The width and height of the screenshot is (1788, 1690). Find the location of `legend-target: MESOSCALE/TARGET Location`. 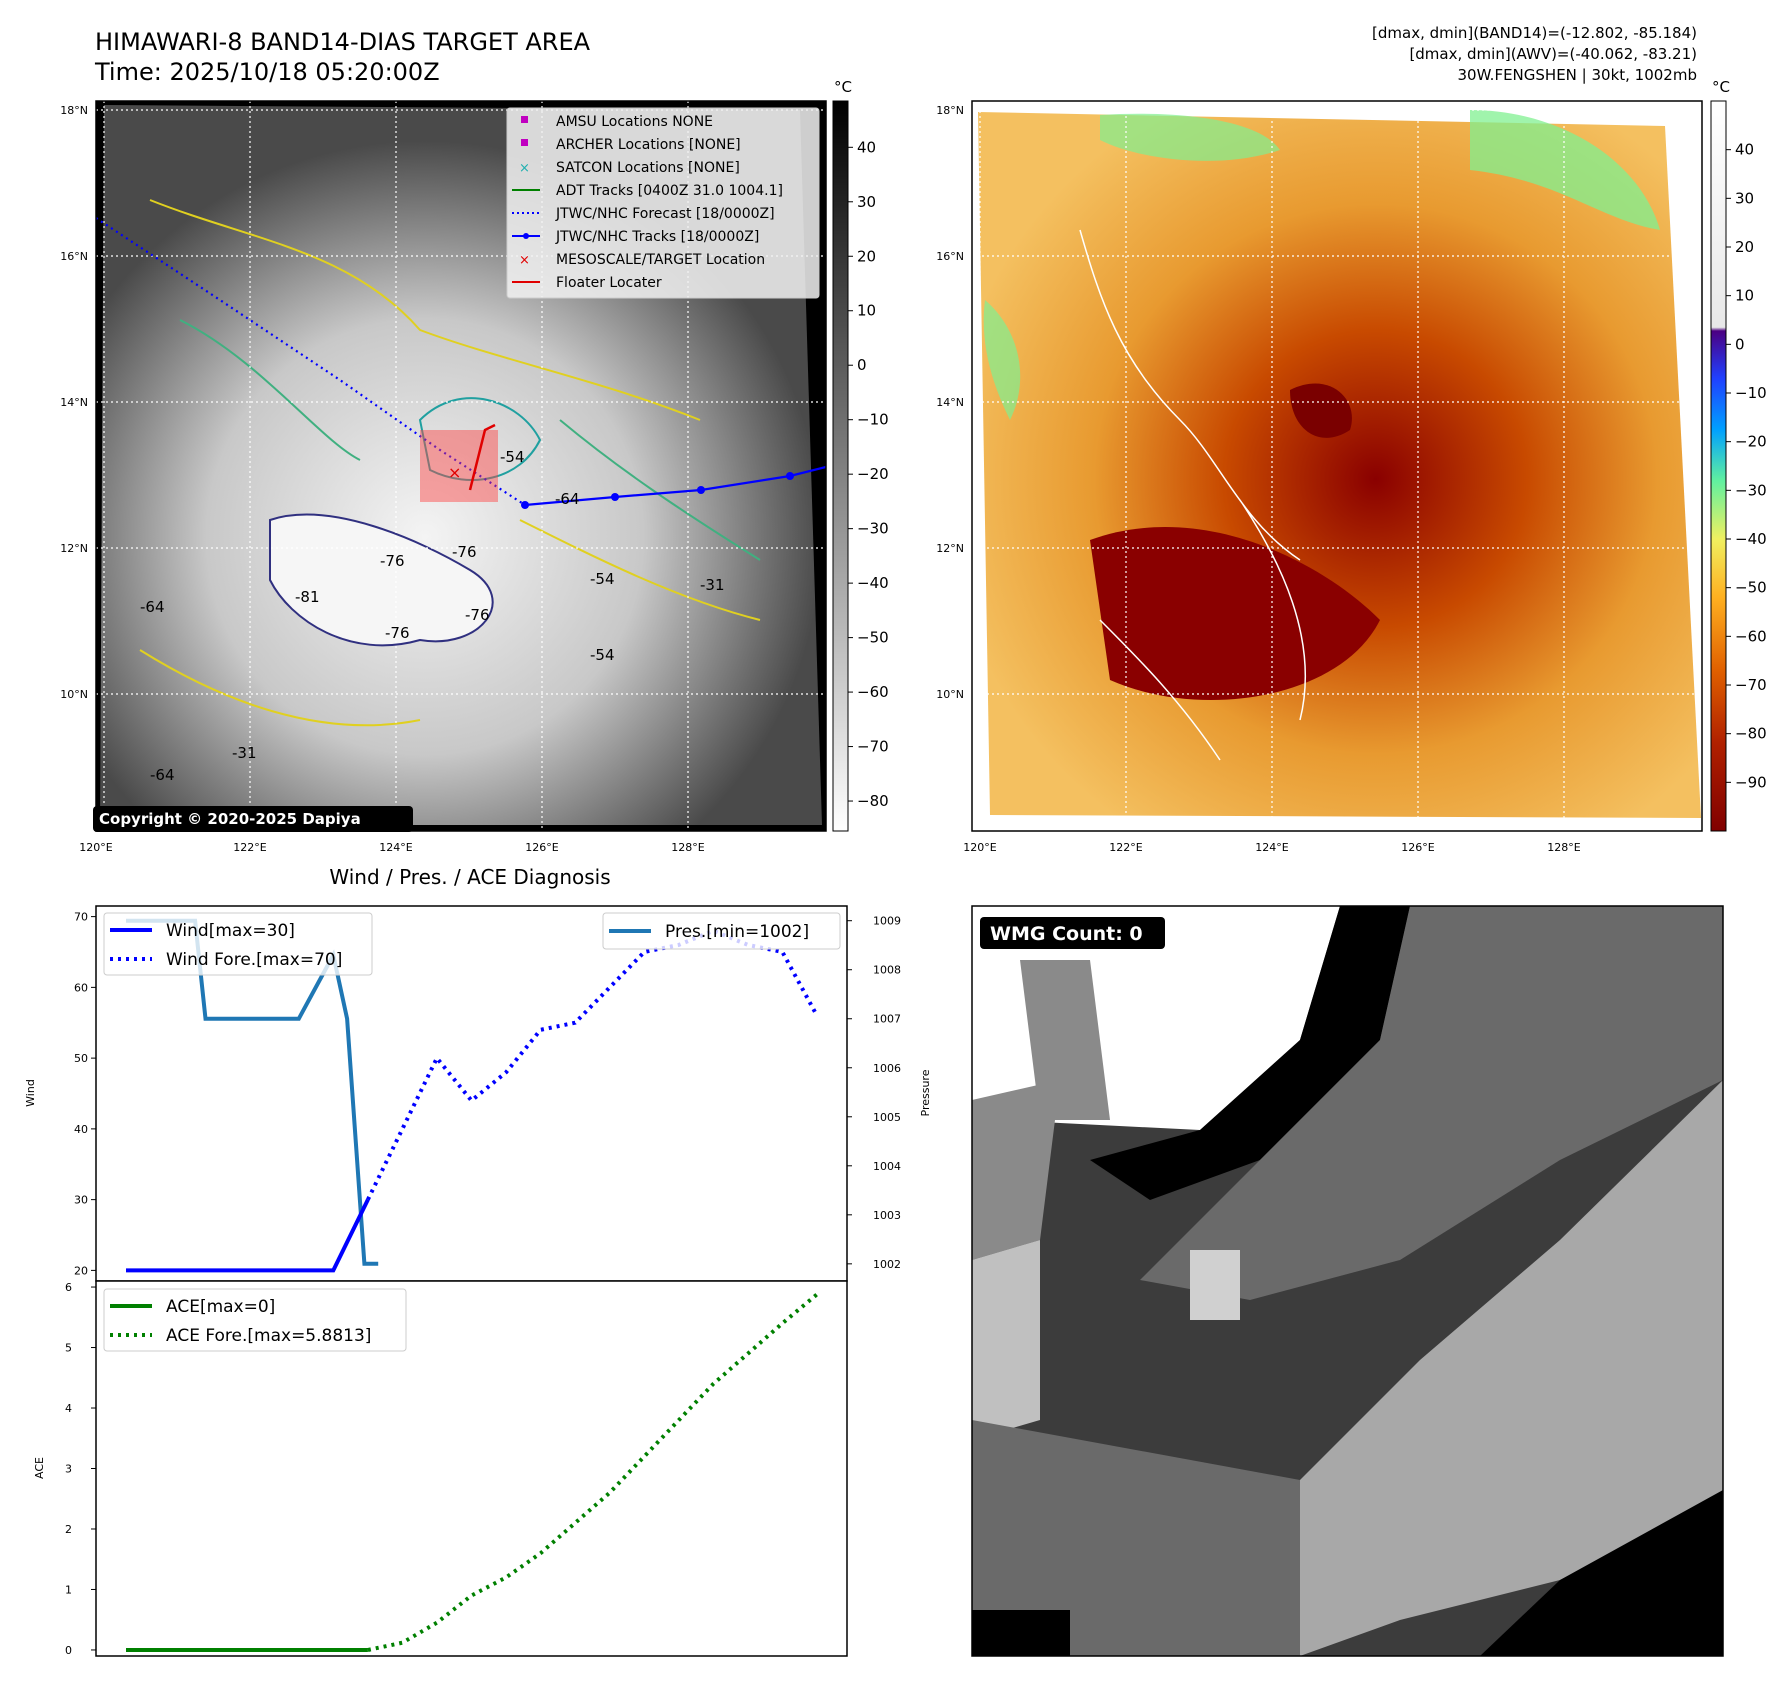

legend-target: MESOSCALE/TARGET Location is located at coordinates (660, 260).